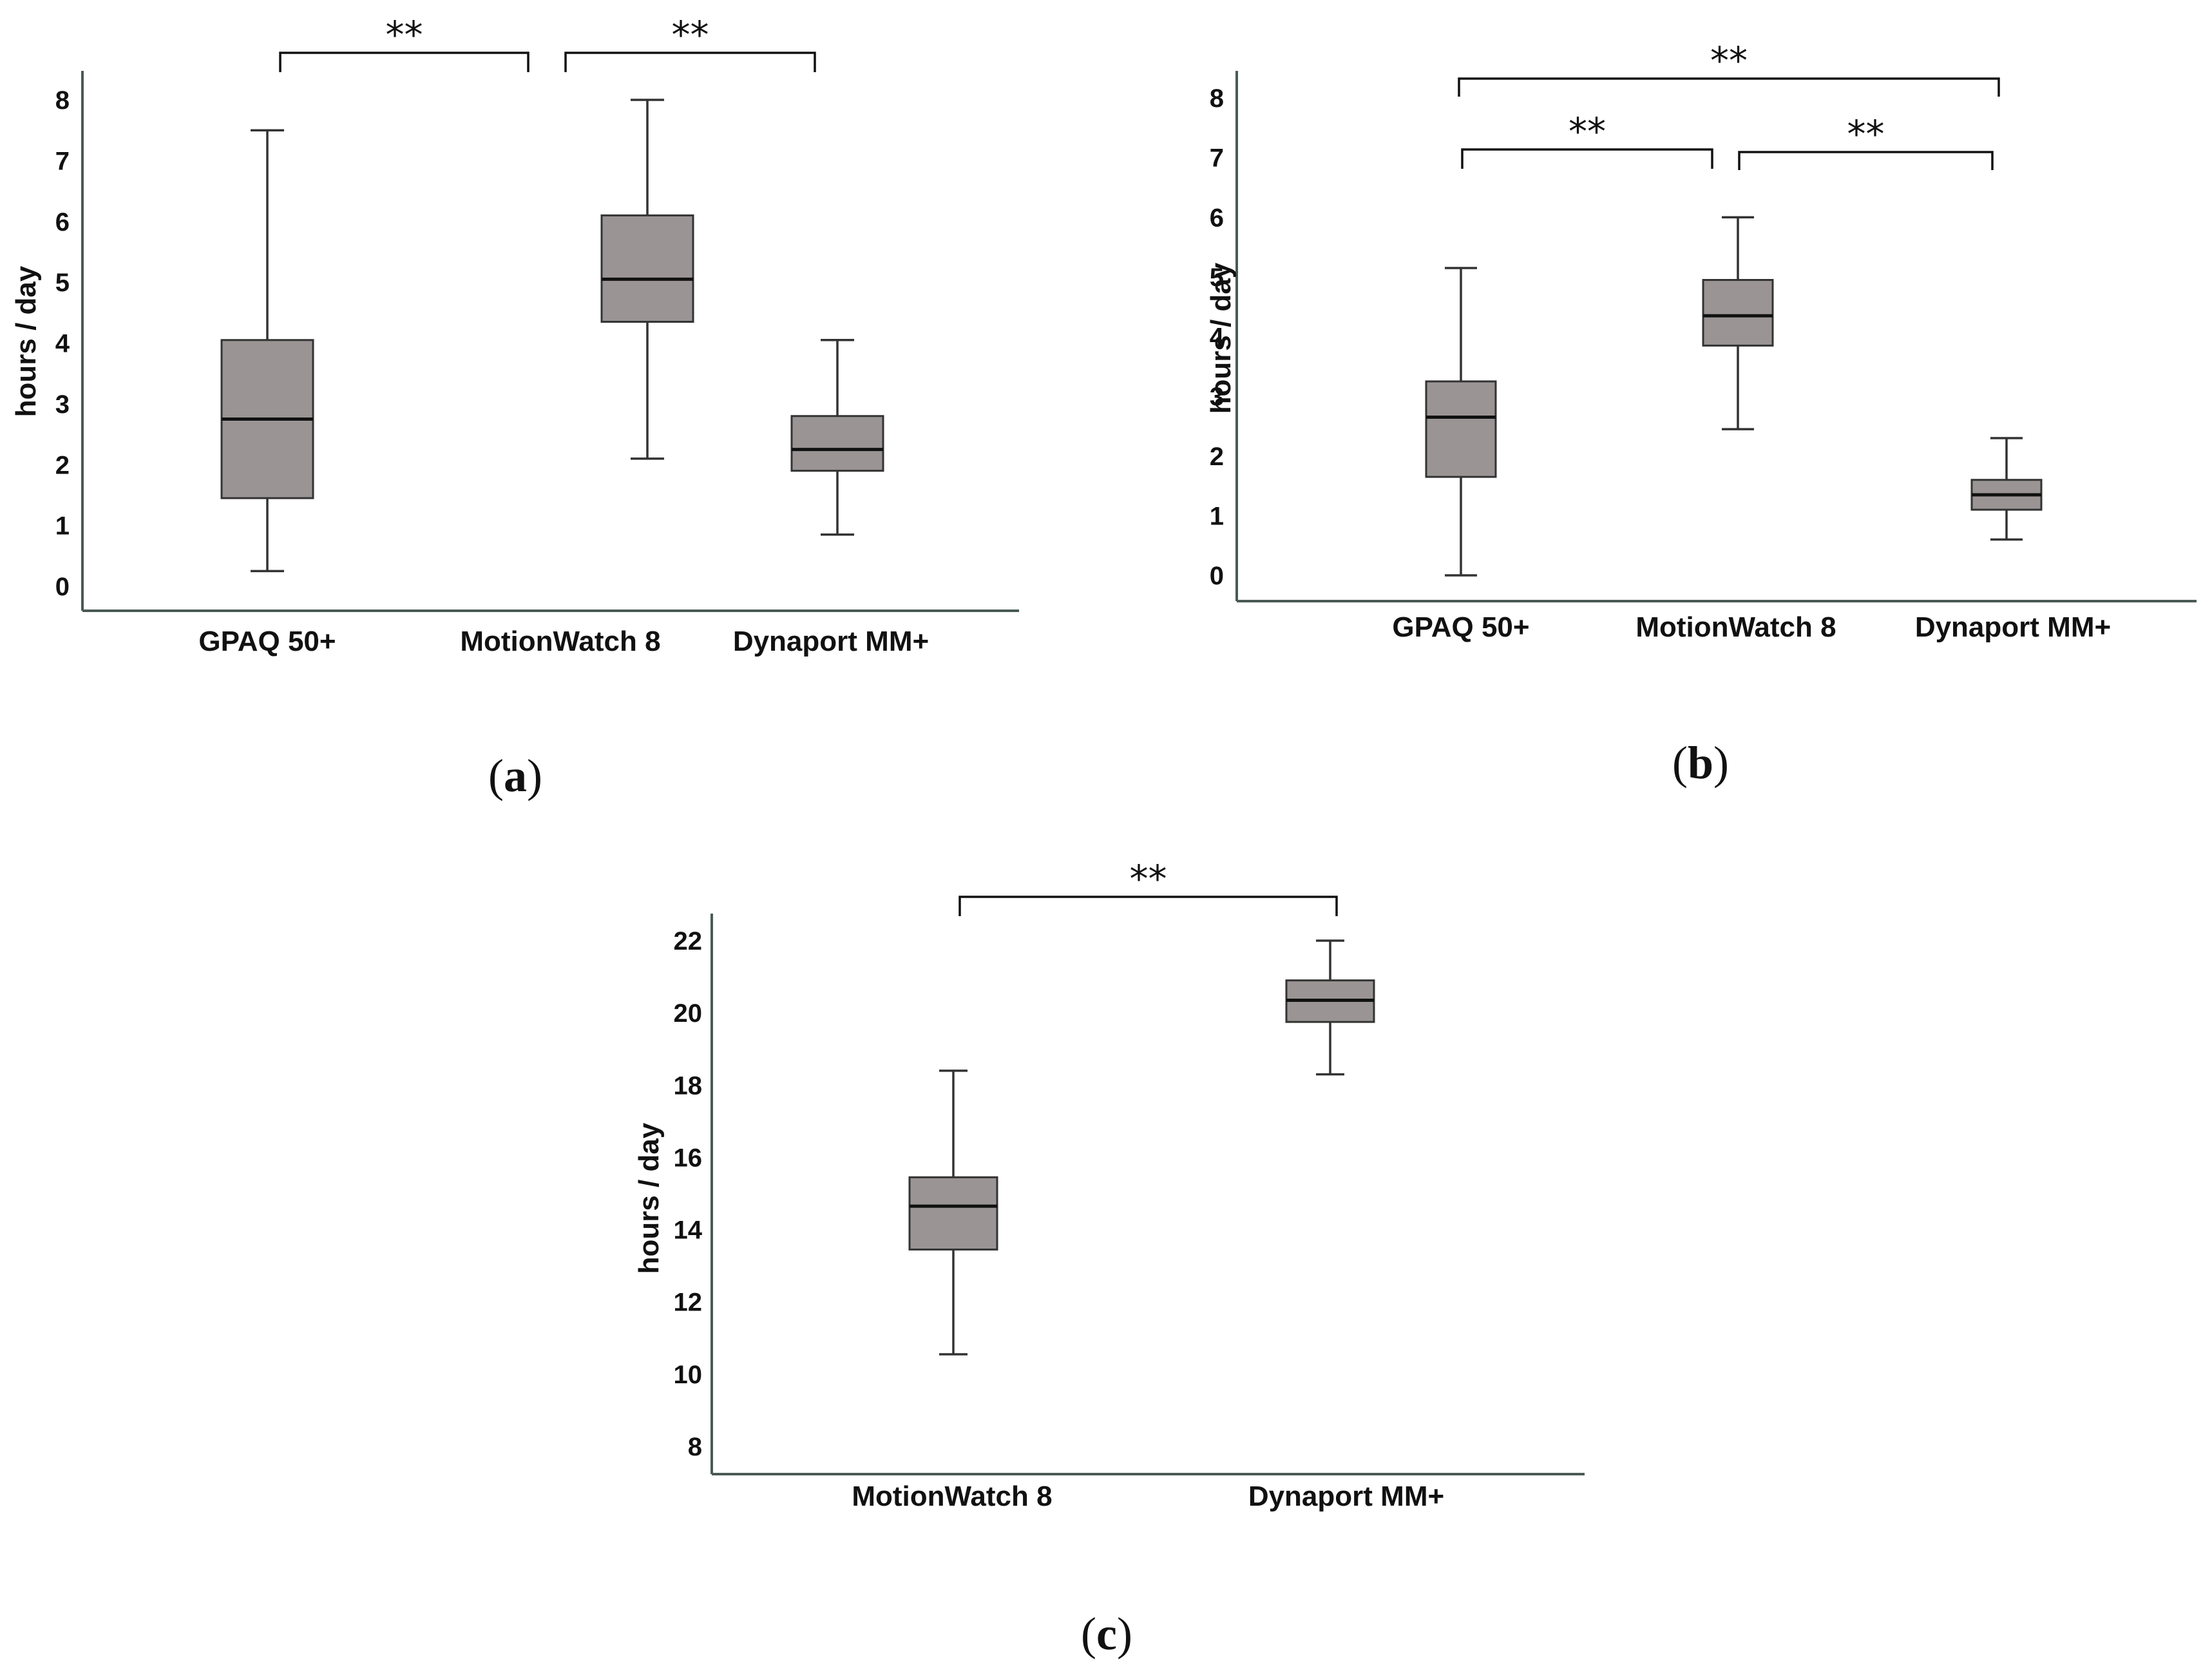 This screenshot has height=1679, width=2212. What do you see at coordinates (688, 1230) in the screenshot?
I see `y-tick-label: 14` at bounding box center [688, 1230].